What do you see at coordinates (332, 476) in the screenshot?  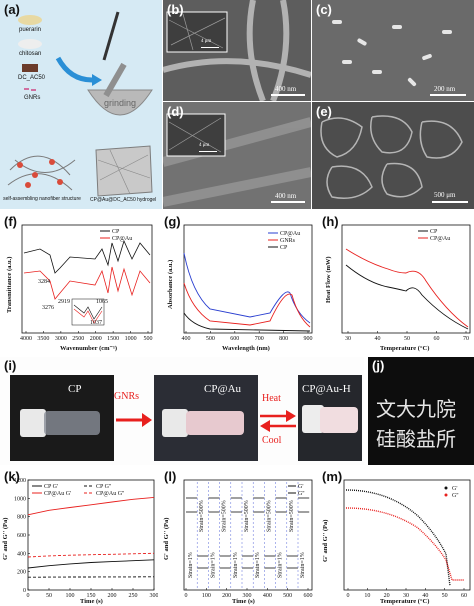 I see `panel-m-label: (m)` at bounding box center [332, 476].